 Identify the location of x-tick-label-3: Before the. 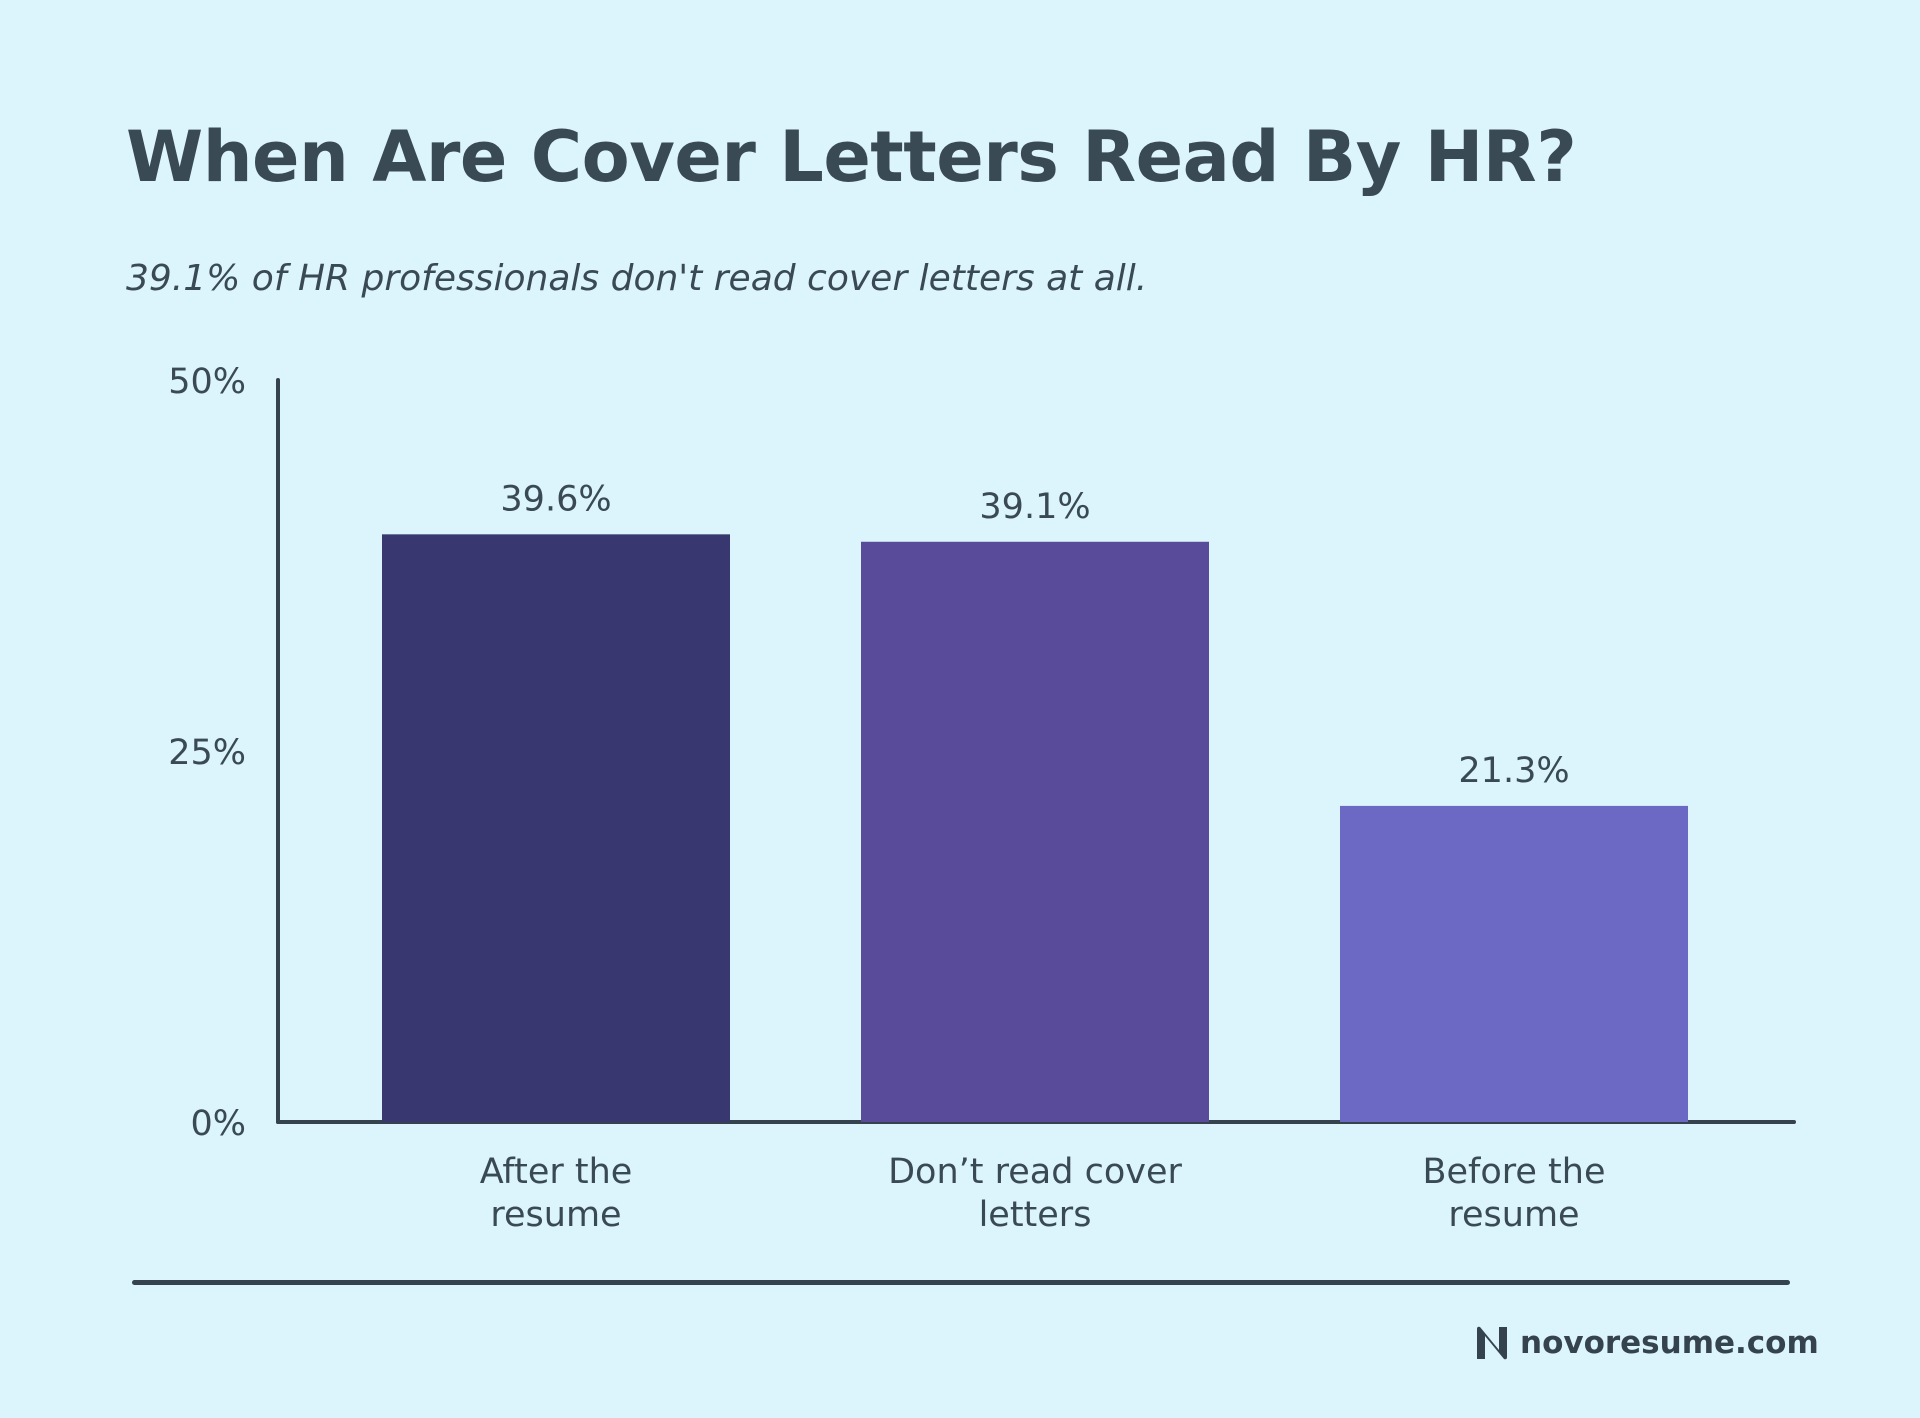
(1514, 1172).